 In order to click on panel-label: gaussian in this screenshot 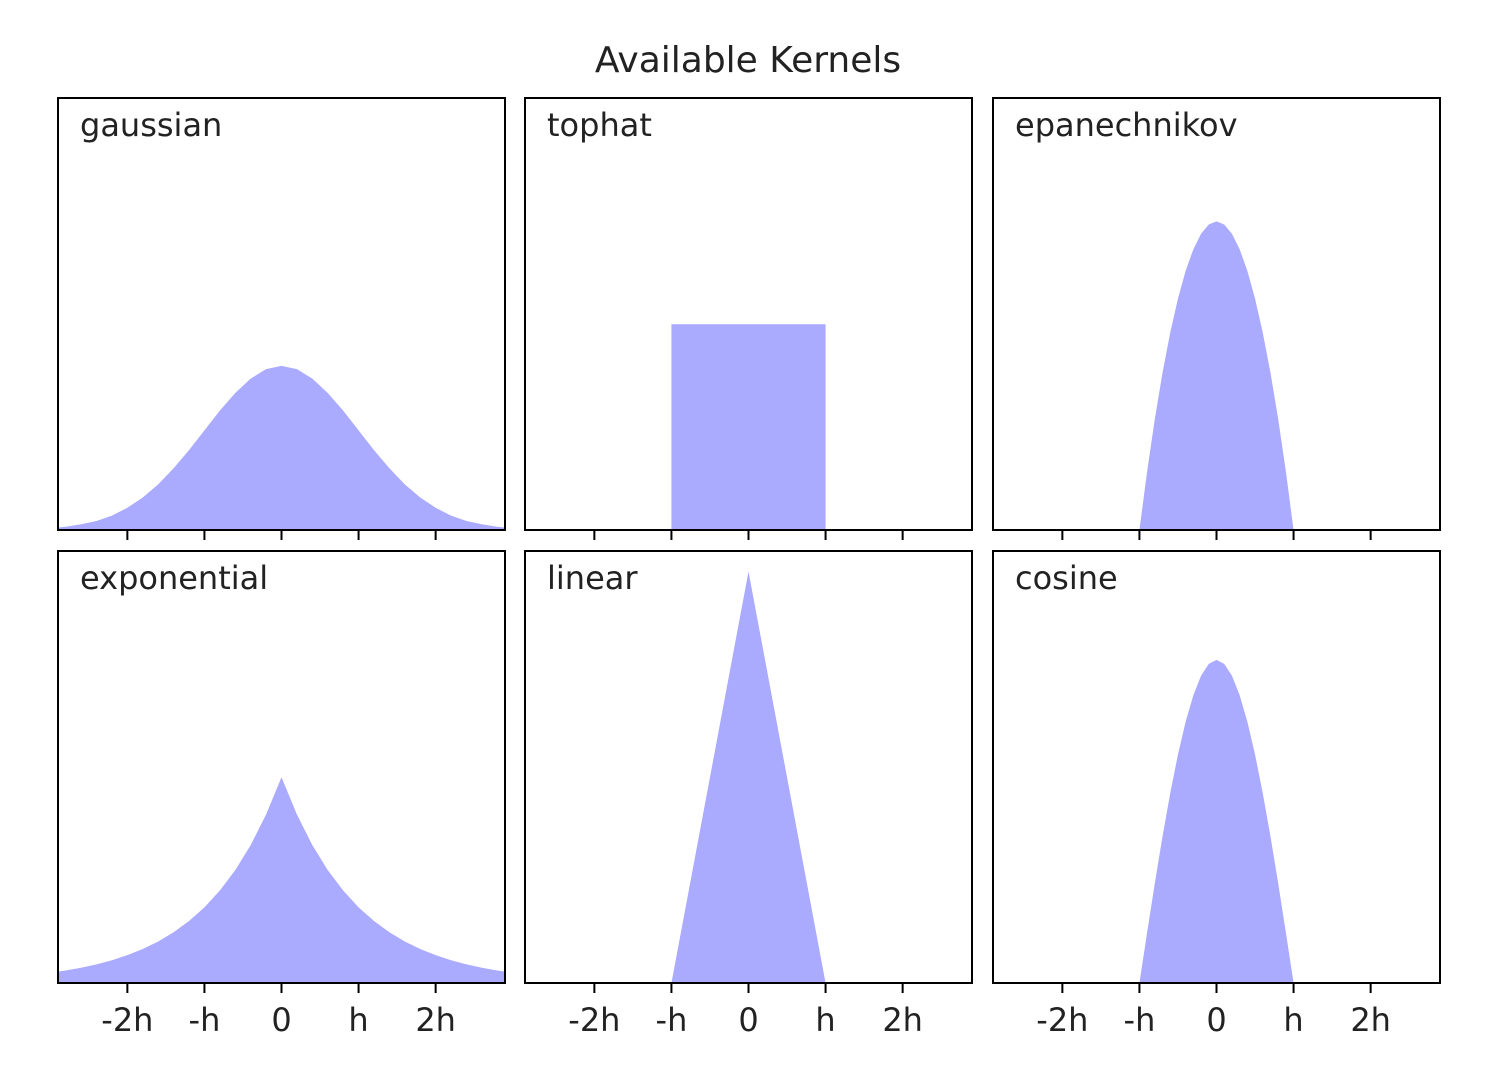, I will do `click(151, 125)`.